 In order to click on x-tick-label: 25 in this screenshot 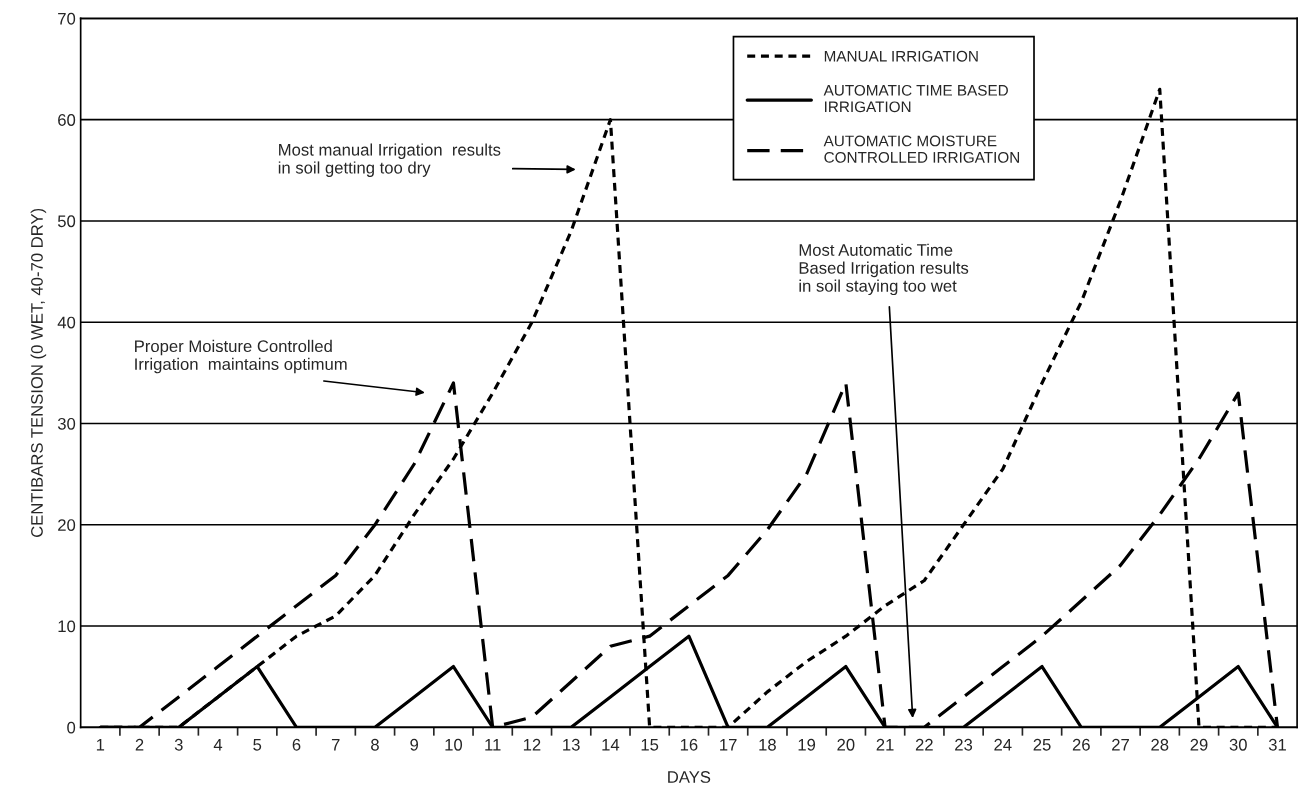, I will do `click(1042, 744)`.